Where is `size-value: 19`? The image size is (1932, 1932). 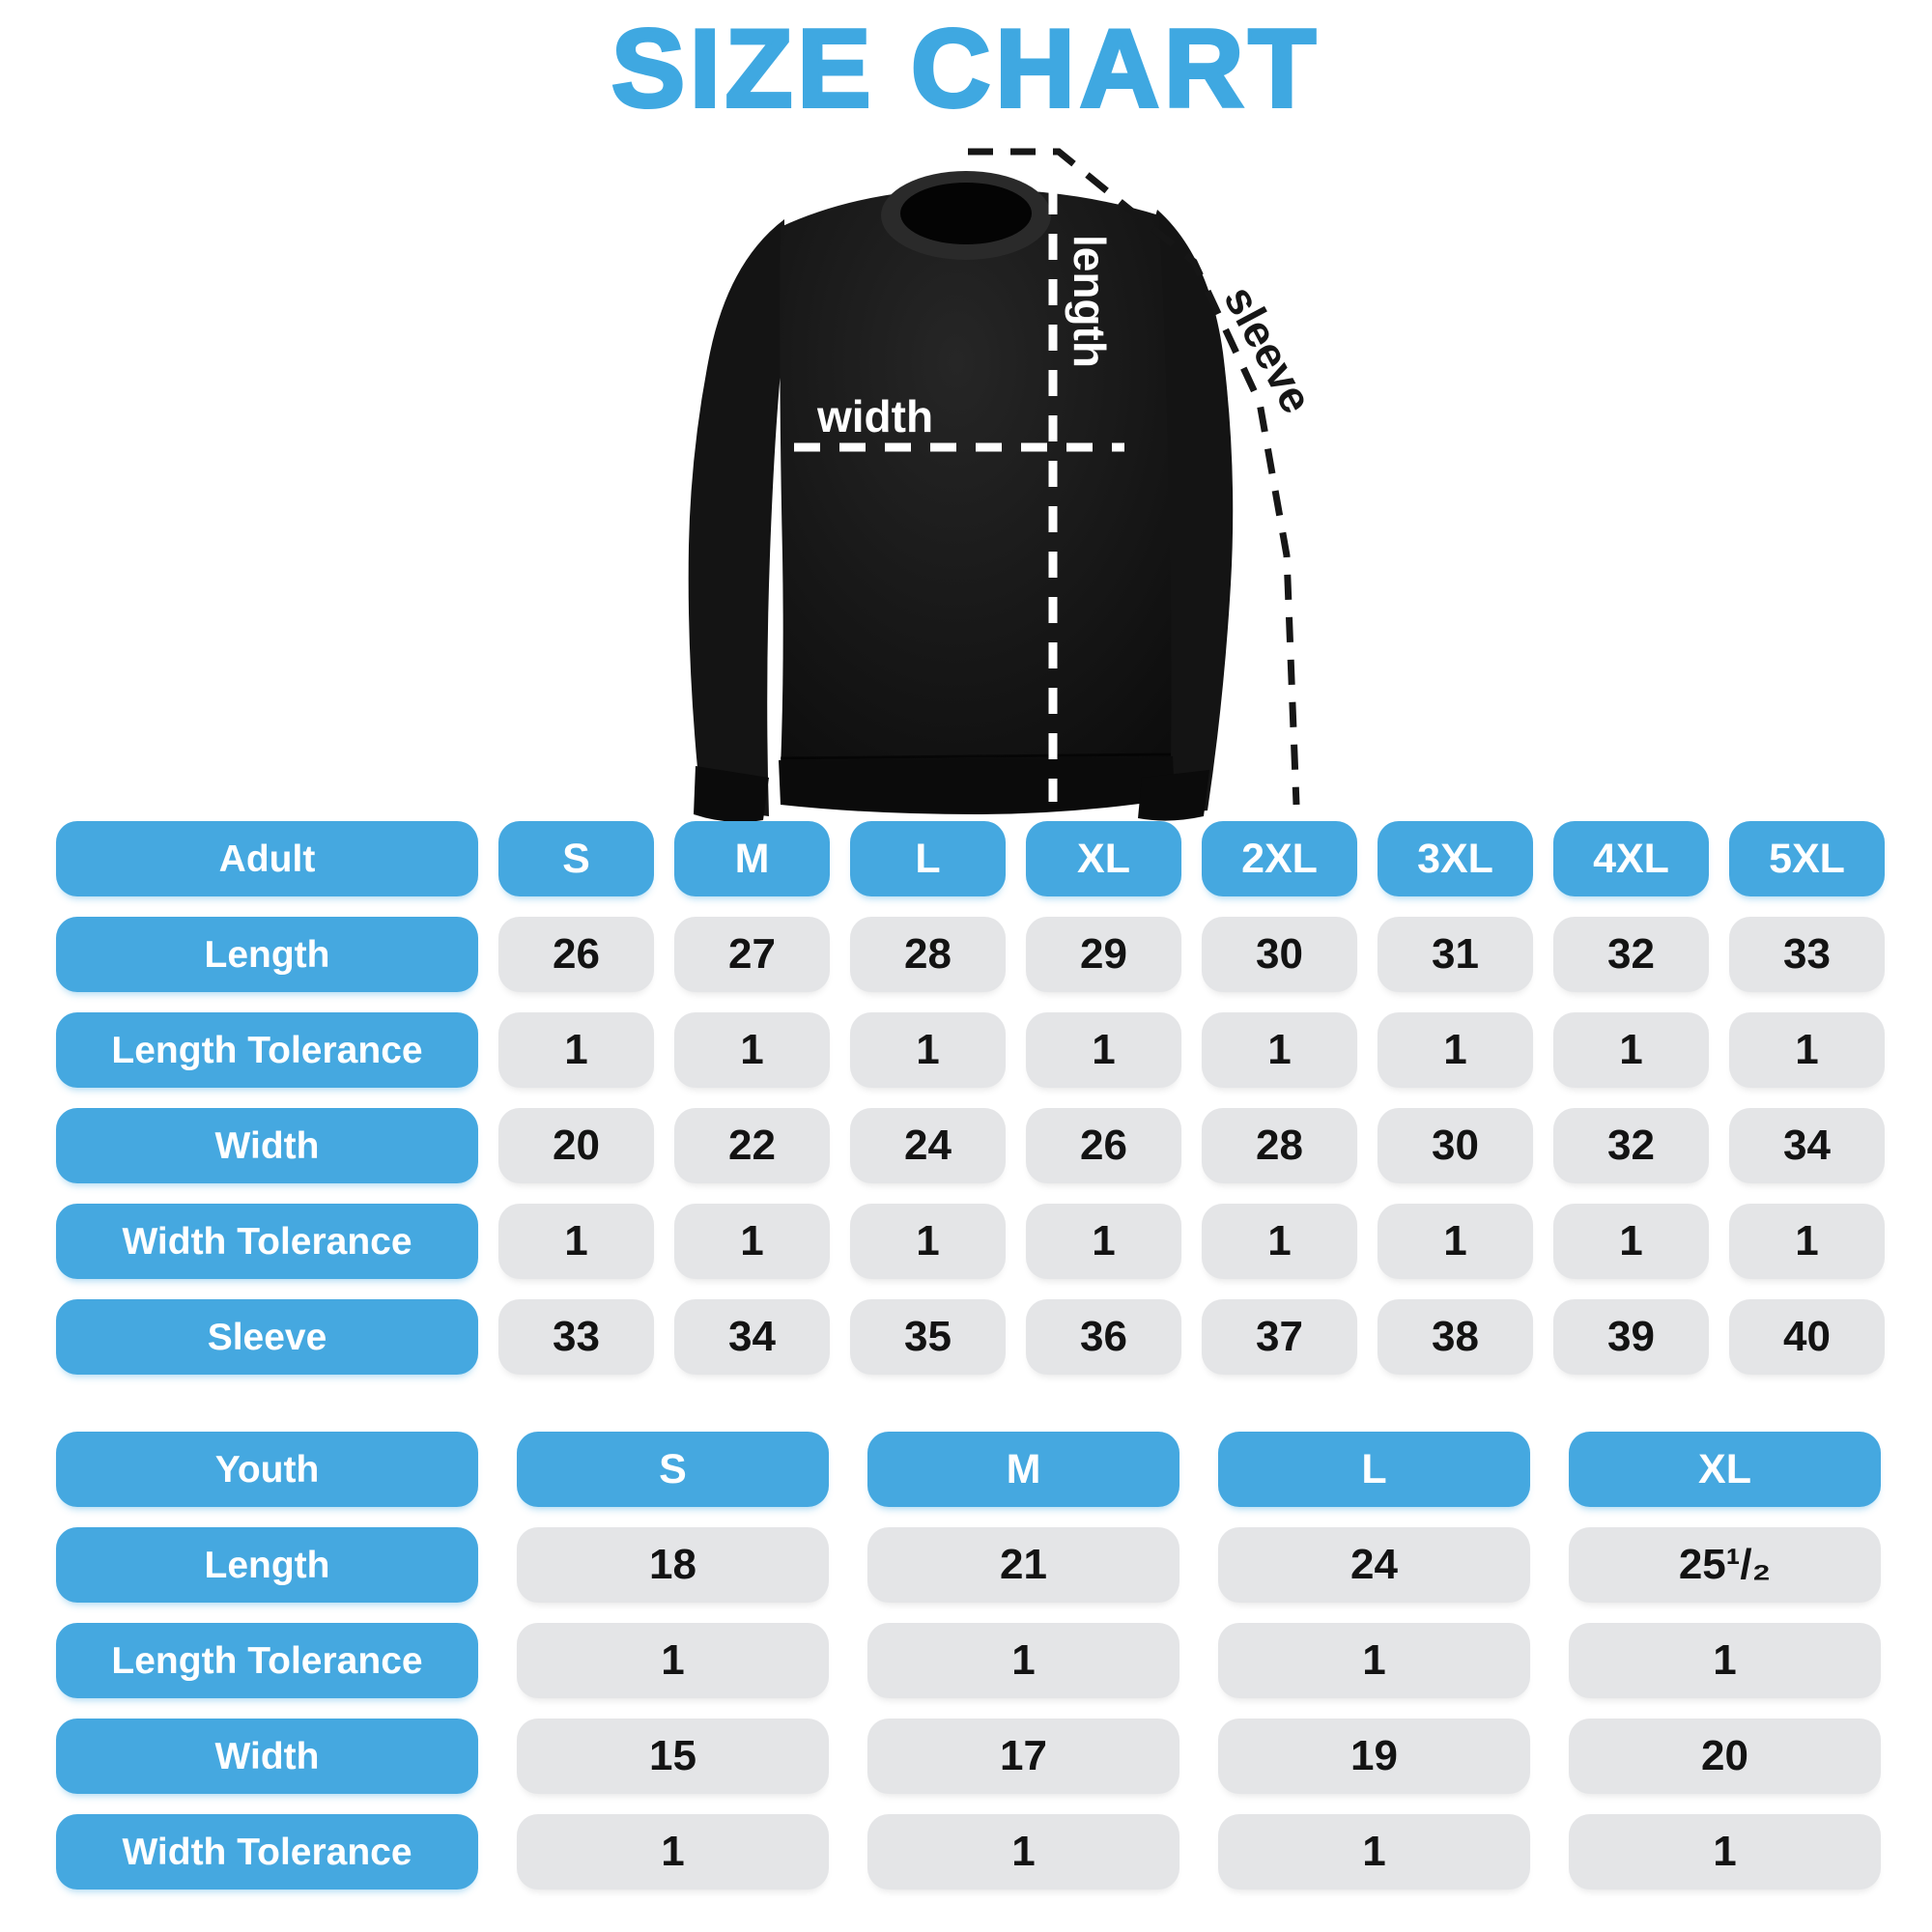
size-value: 19 is located at coordinates (1374, 1756).